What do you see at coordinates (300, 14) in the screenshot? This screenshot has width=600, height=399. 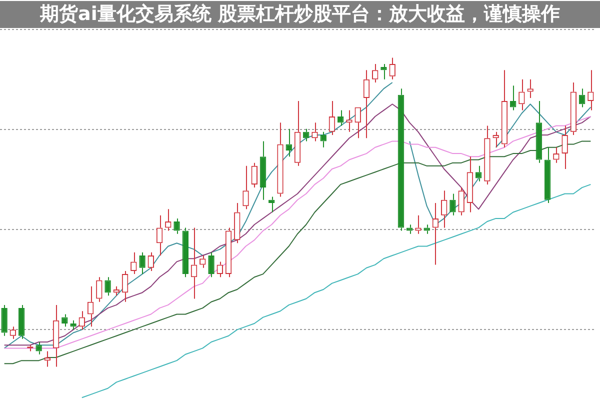 I see `chart-title: 期货ai量化交易系统 股票杠杆炒股平台：放大收益，谨慎操作` at bounding box center [300, 14].